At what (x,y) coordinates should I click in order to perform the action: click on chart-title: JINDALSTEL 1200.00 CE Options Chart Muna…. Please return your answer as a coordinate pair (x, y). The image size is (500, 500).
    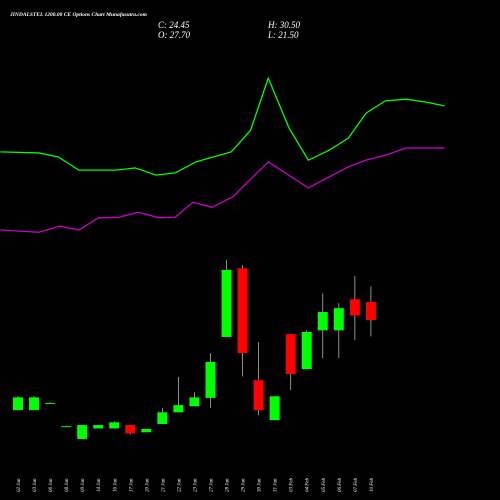
    Looking at the image, I should click on (78, 15).